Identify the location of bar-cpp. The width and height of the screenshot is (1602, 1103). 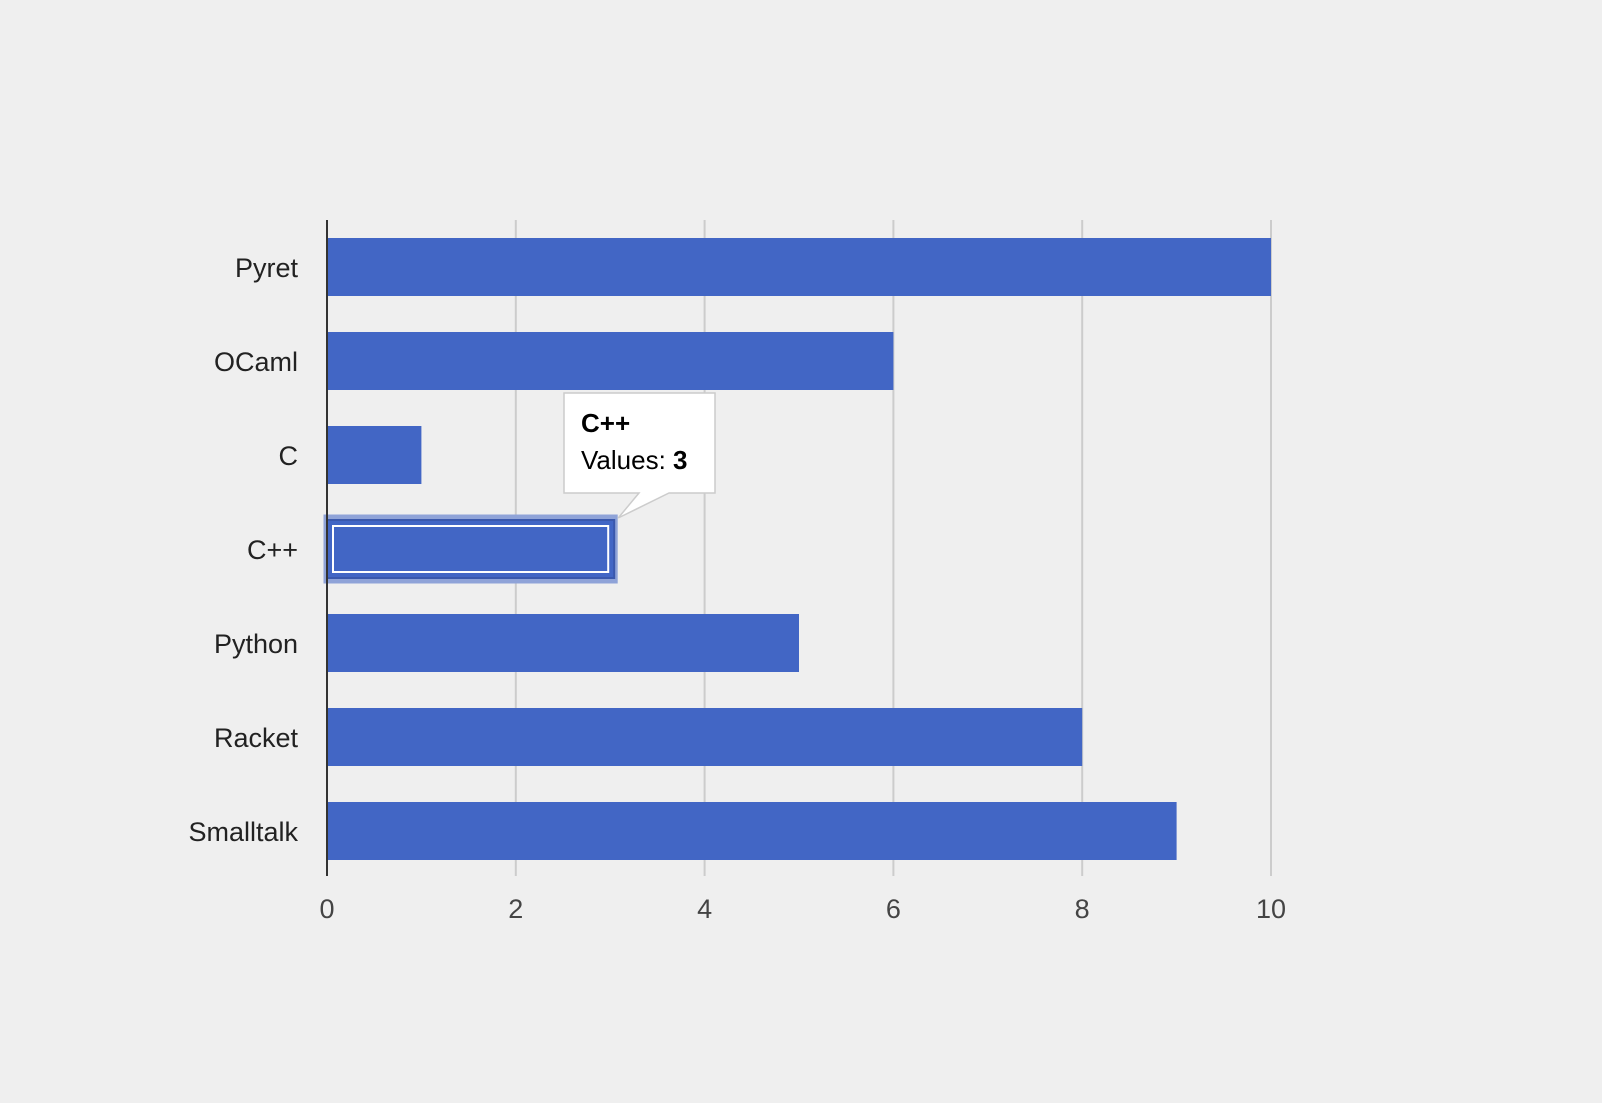
(471, 549).